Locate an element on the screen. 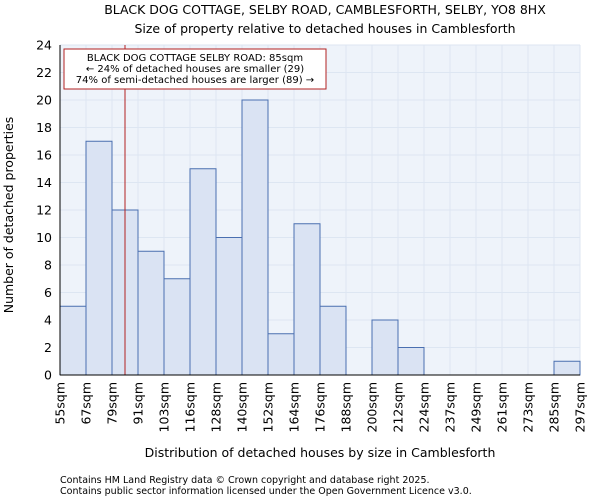 Image resolution: width=600 pixels, height=500 pixels. y-tick-label: 24 is located at coordinates (44, 45).